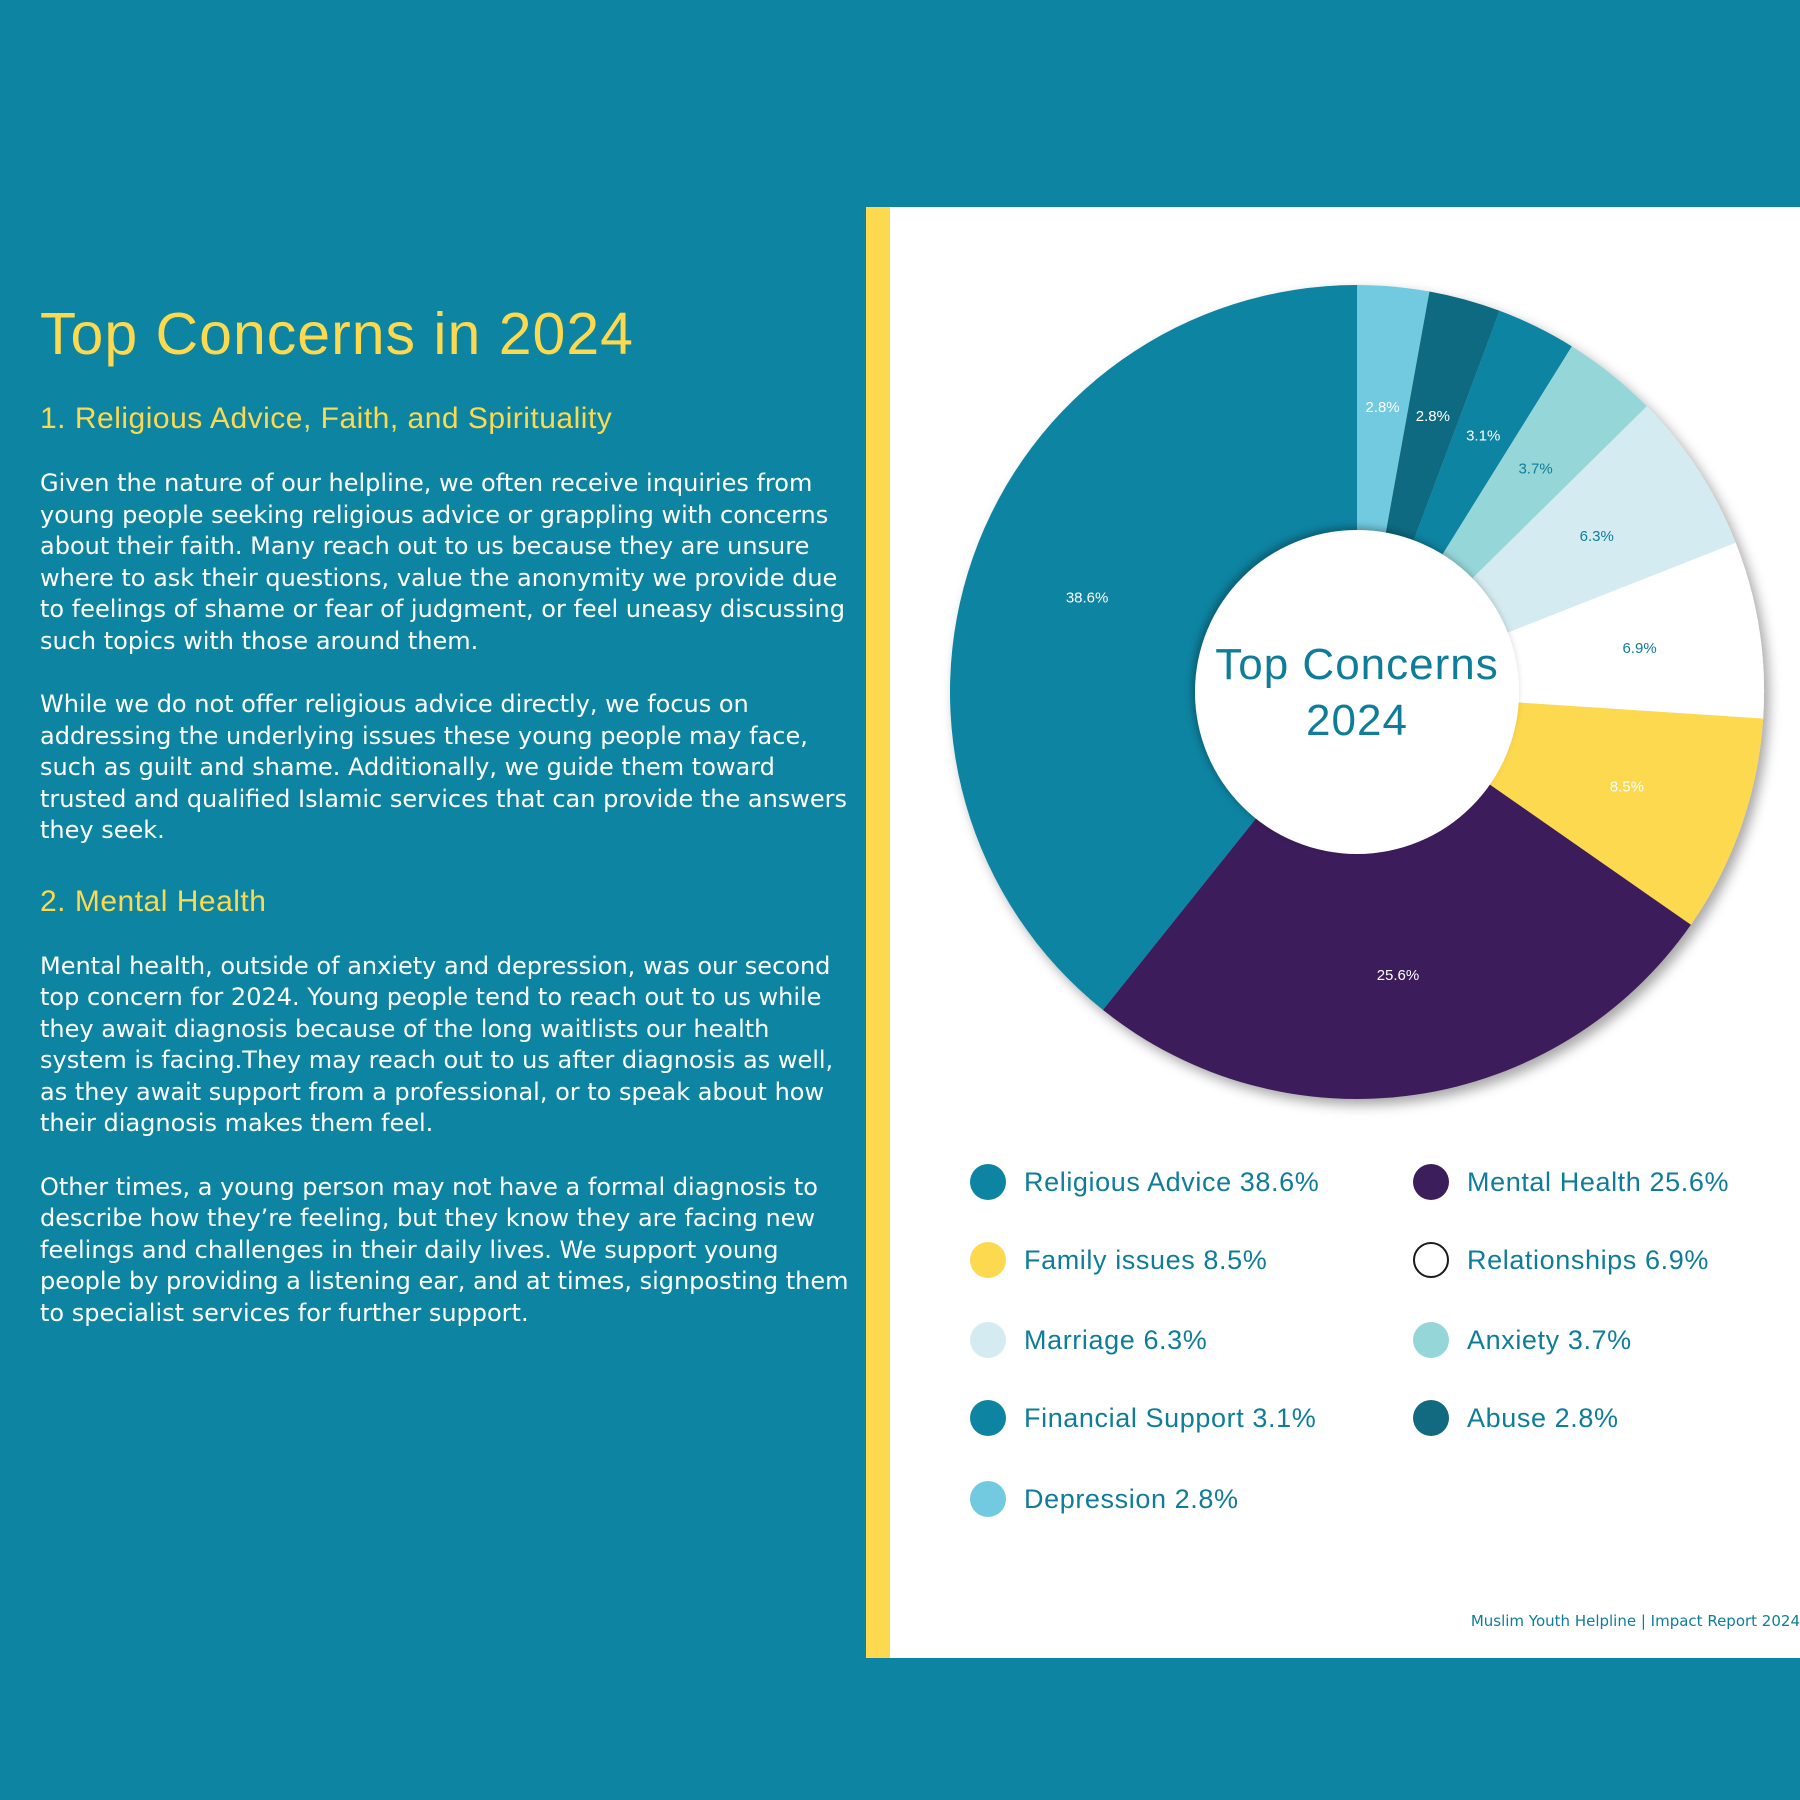 The height and width of the screenshot is (1800, 1800). I want to click on slice-labels: 2.8% 2.8% 3.1% 3.7% 6.3% 6.9% 8.5% 25.6% 38.6%, so click(1361, 691).